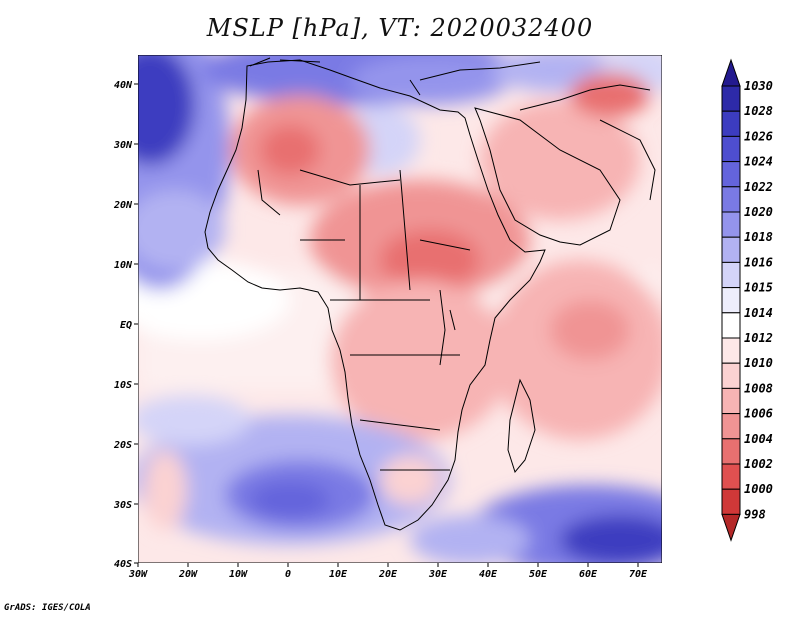  Describe the element at coordinates (338, 574) in the screenshot. I see `lon-tick-label: 10E` at that location.